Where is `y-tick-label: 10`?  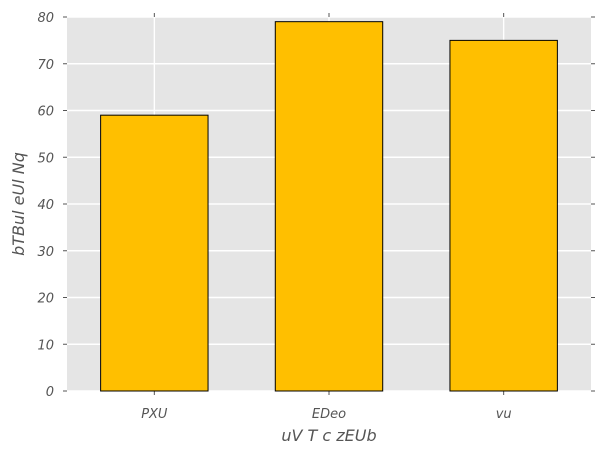
y-tick-label: 10 is located at coordinates (45, 345).